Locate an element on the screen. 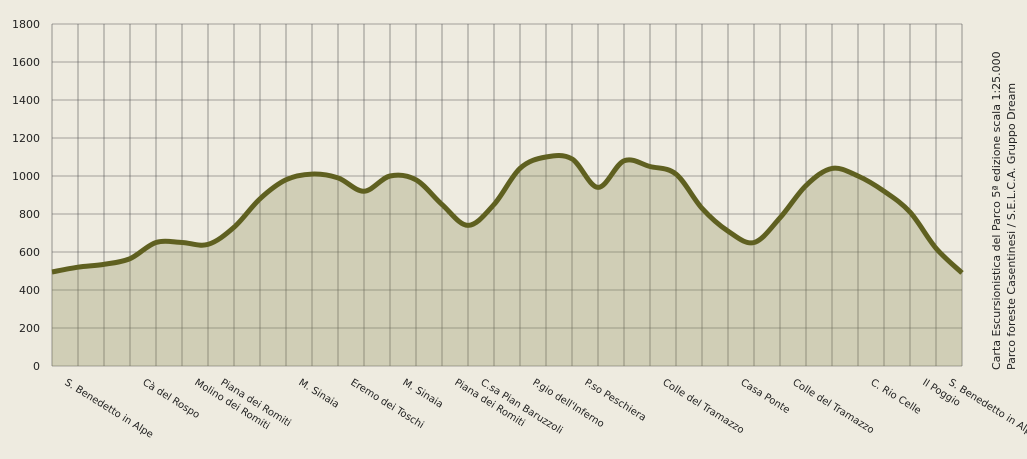 This screenshot has height=459, width=1027. y-tick-label: 200 is located at coordinates (29, 328).